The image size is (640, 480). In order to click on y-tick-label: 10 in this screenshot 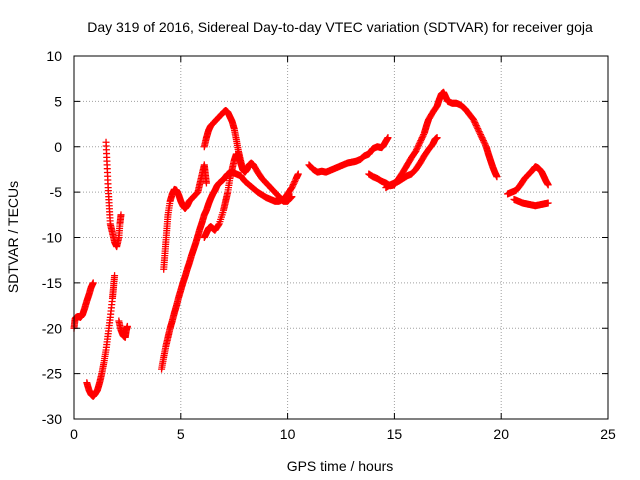, I will do `click(54, 56)`.